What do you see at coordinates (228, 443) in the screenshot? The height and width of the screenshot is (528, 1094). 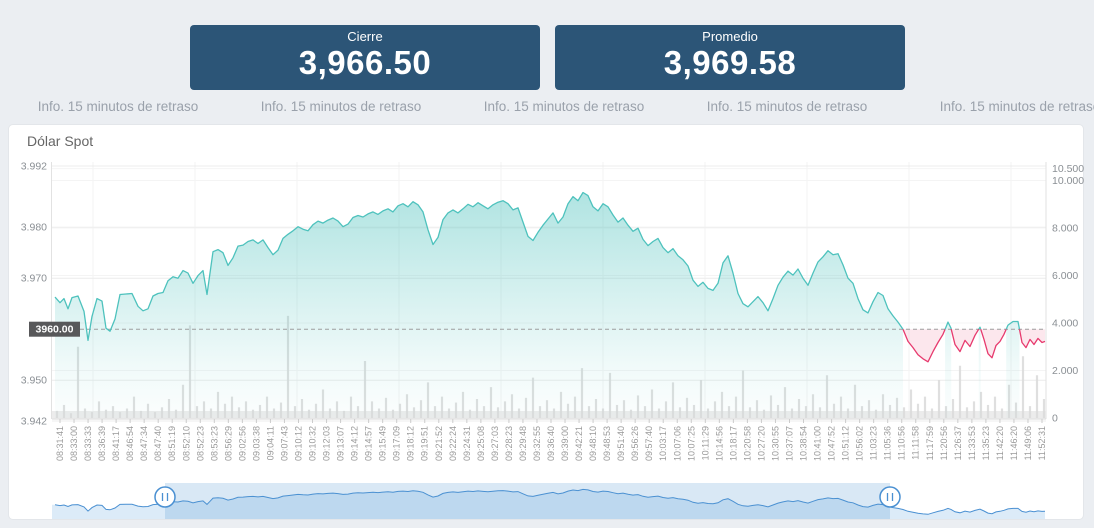 I see `x-axis-label: 08:56:29` at bounding box center [228, 443].